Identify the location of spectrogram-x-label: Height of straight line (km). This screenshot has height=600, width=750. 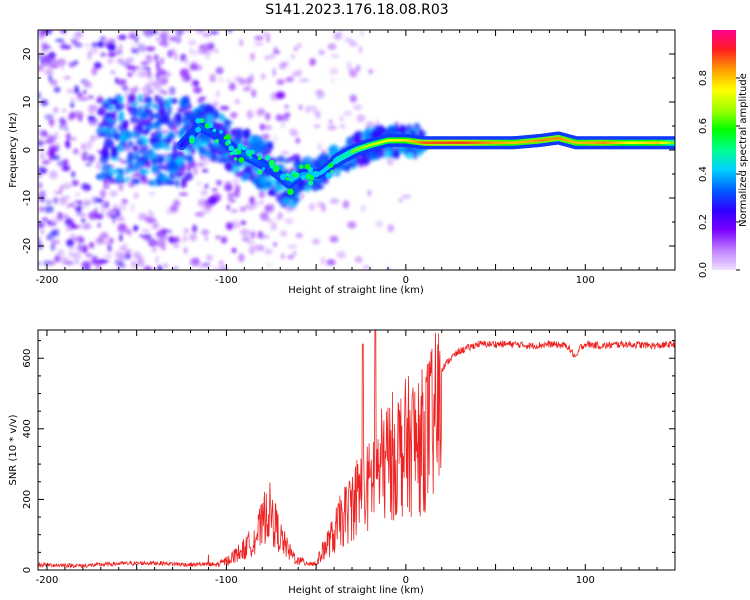
(356, 290).